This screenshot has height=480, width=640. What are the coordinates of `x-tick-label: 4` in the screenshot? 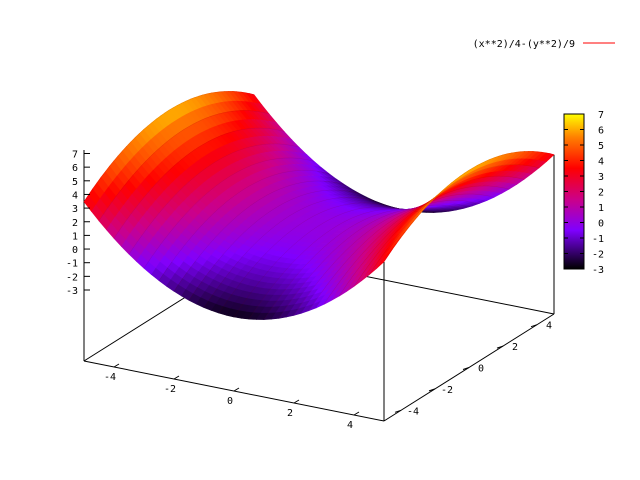 It's located at (350, 425).